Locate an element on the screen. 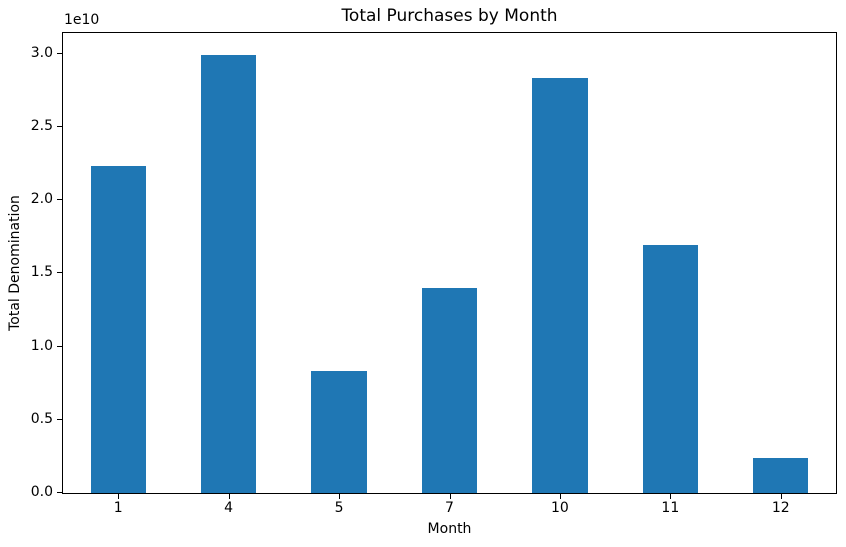 Image resolution: width=846 pixels, height=547 pixels. y-axis-label: Total Denomination is located at coordinates (15, 263).